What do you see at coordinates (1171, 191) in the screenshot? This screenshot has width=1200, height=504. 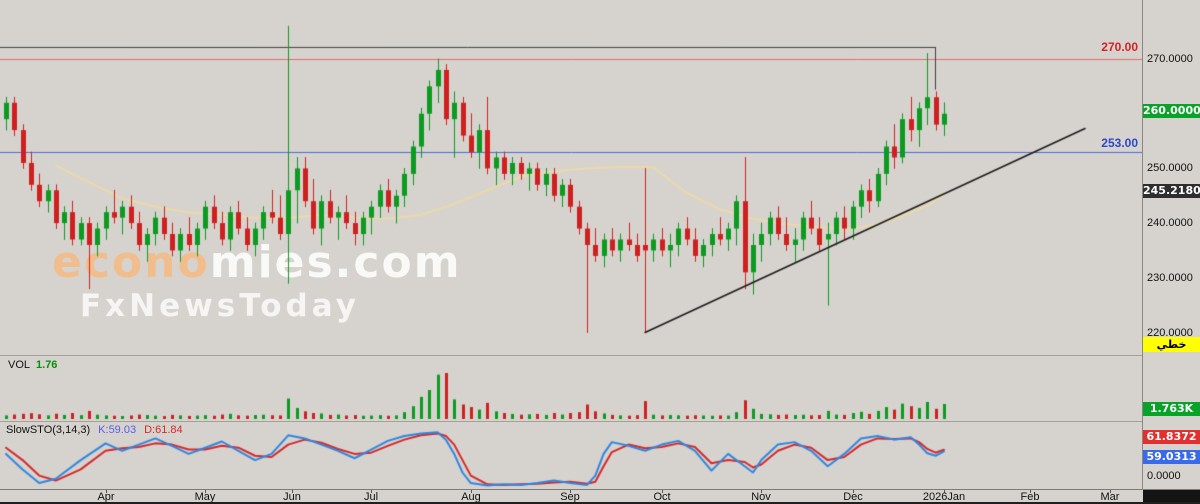 I see `moving-average-badge: 245.2180` at bounding box center [1171, 191].